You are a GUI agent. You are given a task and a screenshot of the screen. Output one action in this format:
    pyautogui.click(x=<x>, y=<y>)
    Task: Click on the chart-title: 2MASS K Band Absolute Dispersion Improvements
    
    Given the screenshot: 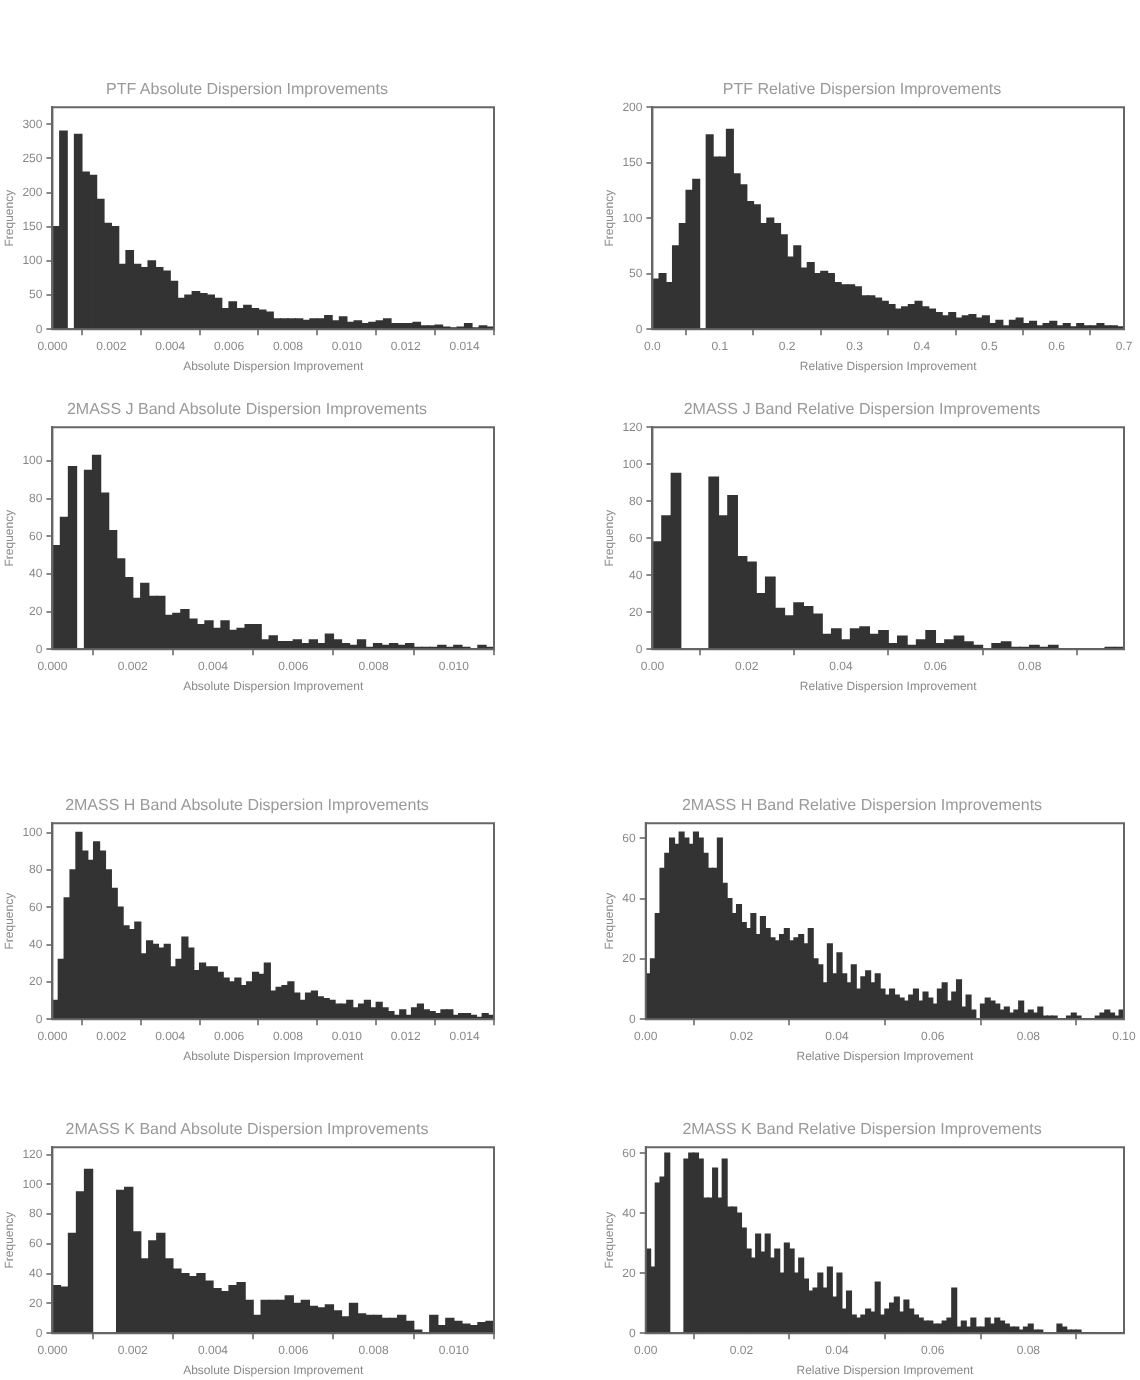 What is the action you would take?
    pyautogui.click(x=247, y=1129)
    